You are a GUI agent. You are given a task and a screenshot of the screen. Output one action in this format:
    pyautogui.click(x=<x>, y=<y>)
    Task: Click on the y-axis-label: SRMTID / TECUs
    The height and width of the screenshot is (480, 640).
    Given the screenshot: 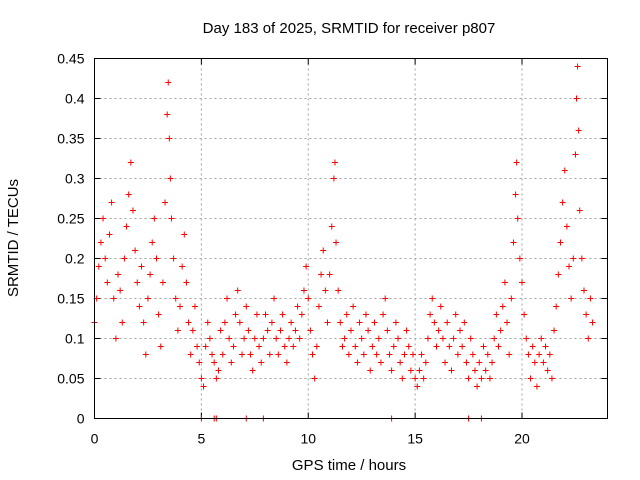 What is the action you would take?
    pyautogui.click(x=13, y=238)
    